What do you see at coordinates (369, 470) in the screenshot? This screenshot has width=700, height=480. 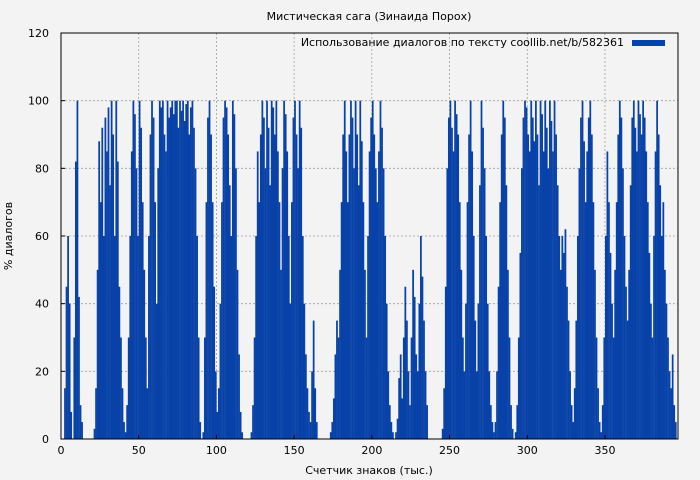 I see `x-axis-title: Счетчик знаков (тыс.)` at bounding box center [369, 470].